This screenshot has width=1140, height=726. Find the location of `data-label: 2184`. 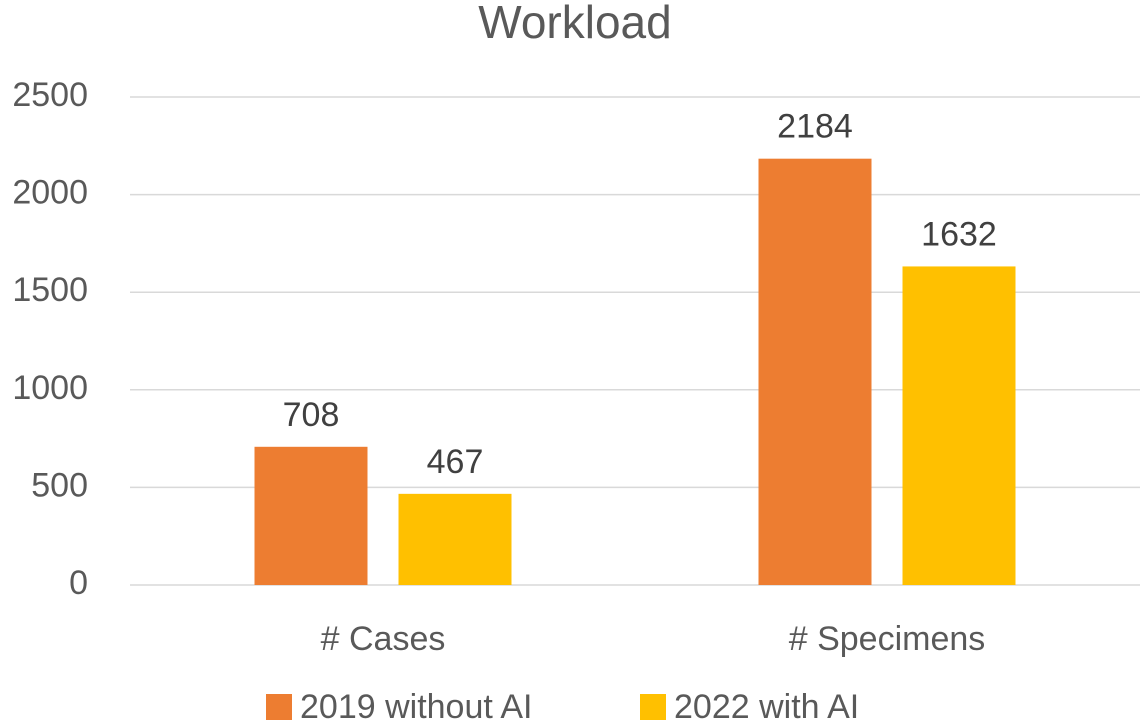

data-label: 2184 is located at coordinates (815, 127).